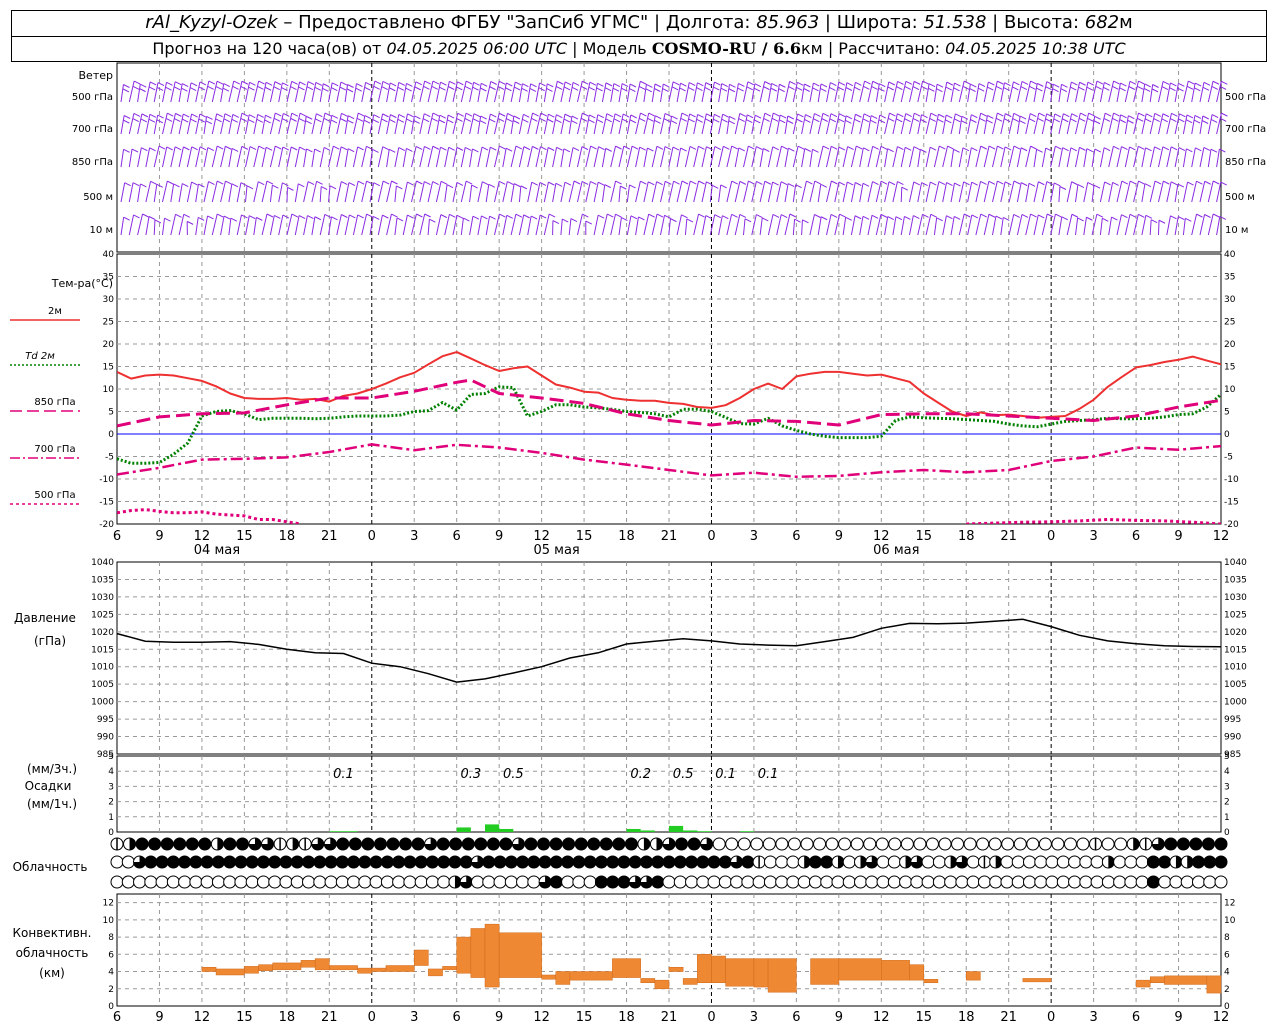 This screenshot has width=1280, height=1024. Describe the element at coordinates (111, 772) in the screenshot. I see `y-tick-left: 4` at that location.